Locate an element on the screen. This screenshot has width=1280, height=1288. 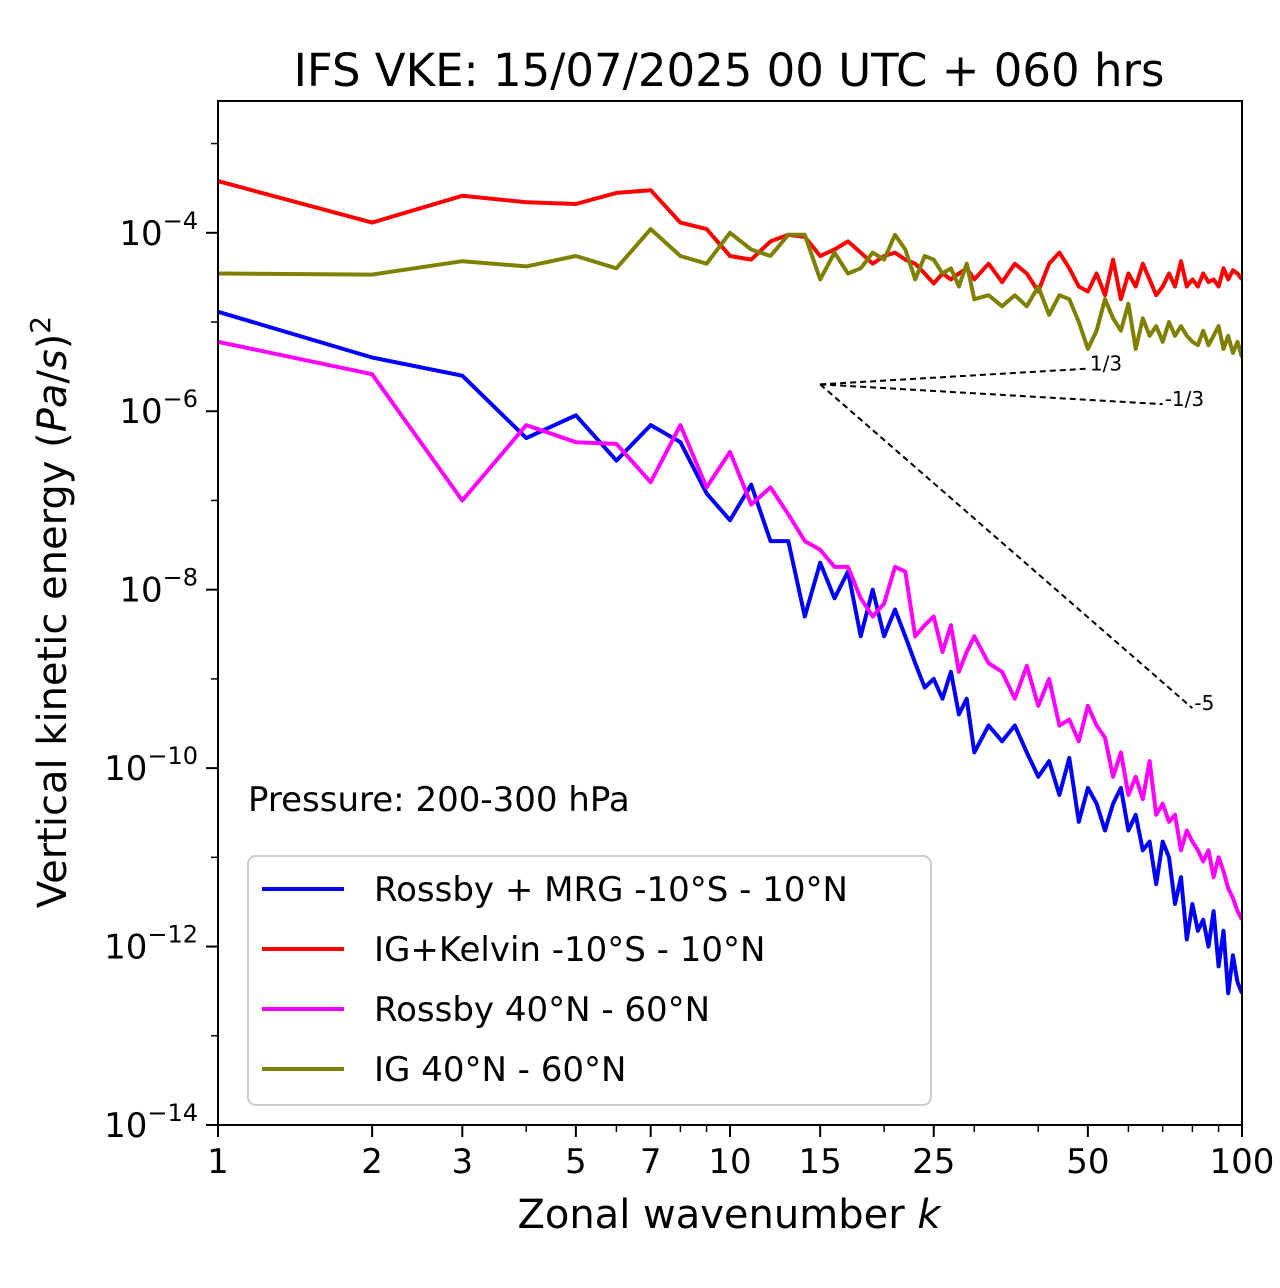
legend-label-2: IG+Kelvin -10°S - 10°N is located at coordinates (569, 950).